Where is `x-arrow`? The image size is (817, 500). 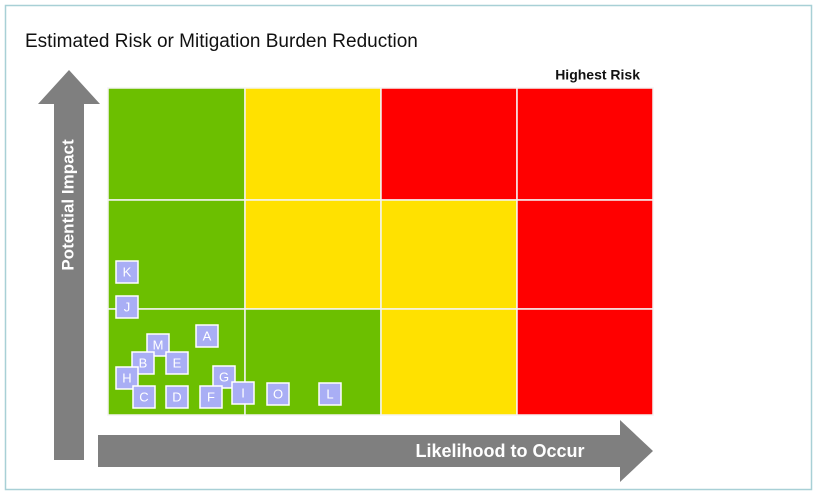 x-arrow is located at coordinates (375, 451).